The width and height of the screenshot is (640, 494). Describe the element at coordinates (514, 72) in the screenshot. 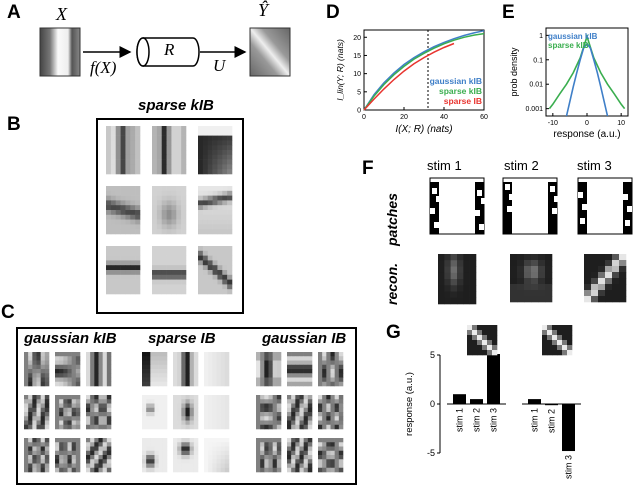

I see `e-ylabel: prob density` at that location.